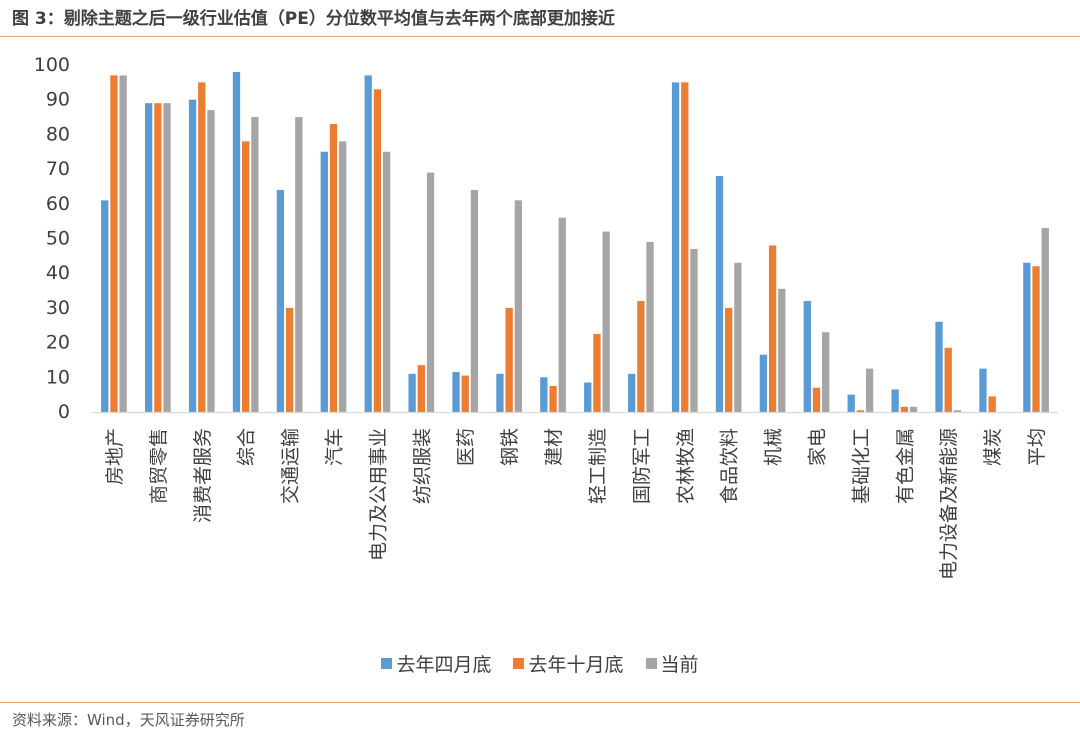  I want to click on x-category-label: 钢铁, so click(510, 447).